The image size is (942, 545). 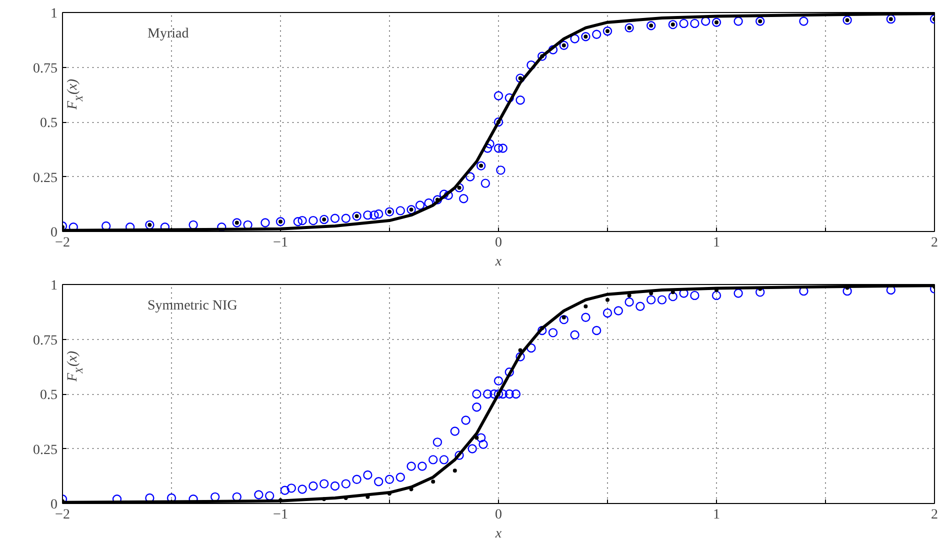 What do you see at coordinates (193, 306) in the screenshot?
I see `annotation: Symmetric NIG` at bounding box center [193, 306].